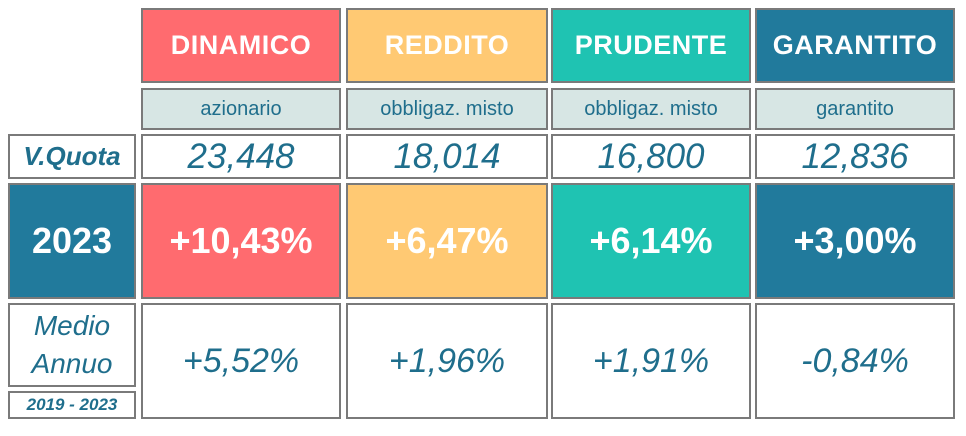 This screenshot has width=966, height=436. I want to click on fund-name-dinamico: DINAMICO, so click(241, 45).